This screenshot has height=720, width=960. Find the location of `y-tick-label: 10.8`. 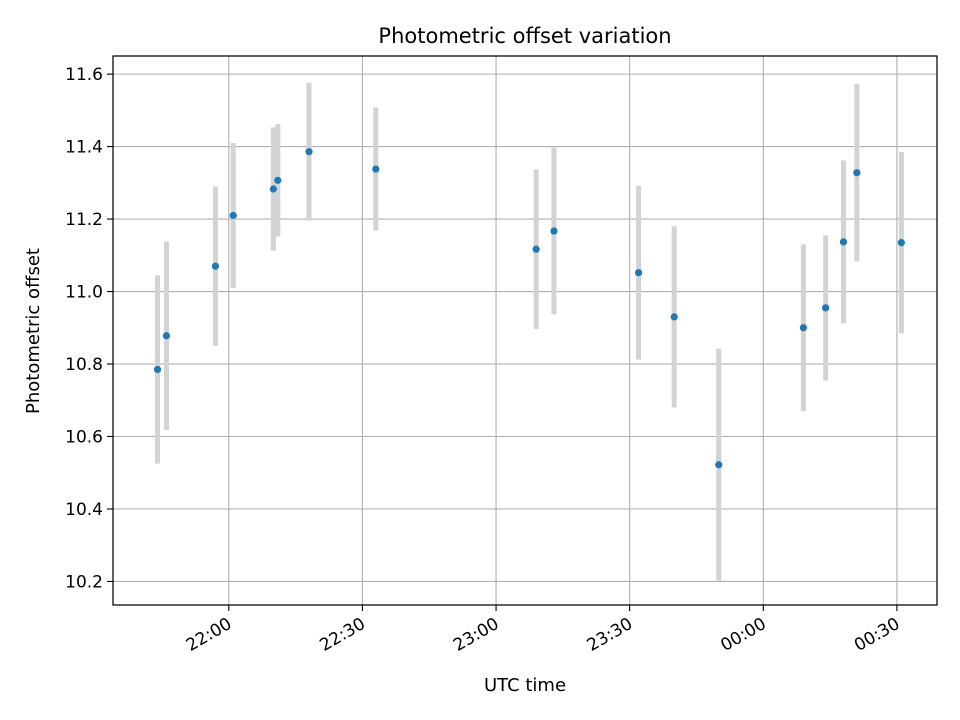

y-tick-label: 10.8 is located at coordinates (84, 365).